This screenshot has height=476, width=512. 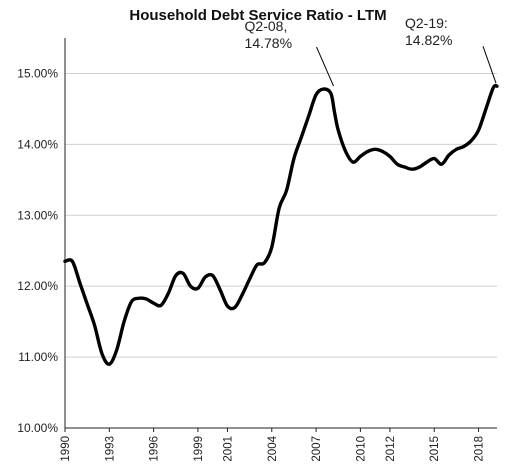 I want to click on y-tick-label: 12.00%, so click(x=37, y=286).